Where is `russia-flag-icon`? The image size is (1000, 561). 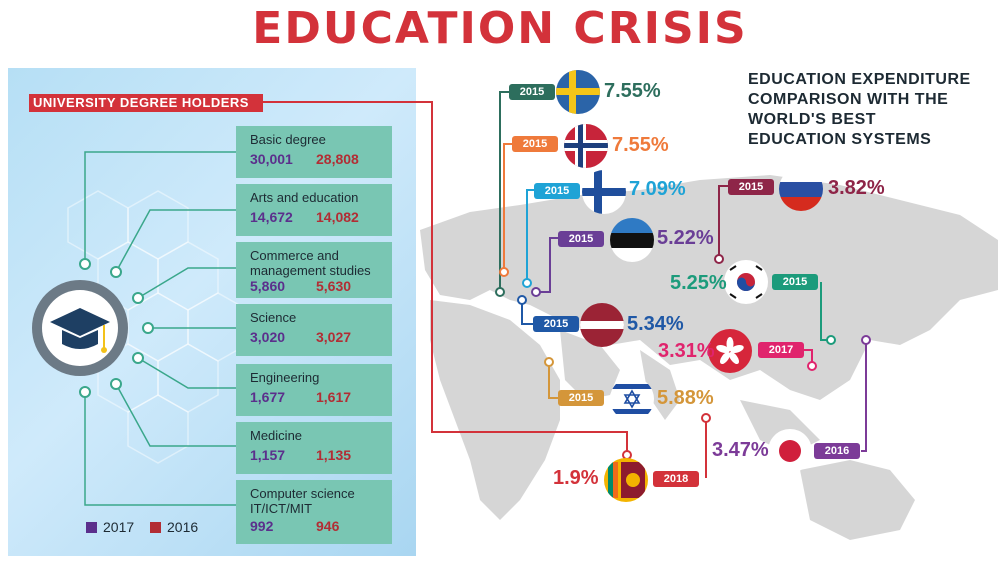
russia-flag-icon is located at coordinates (801, 189).